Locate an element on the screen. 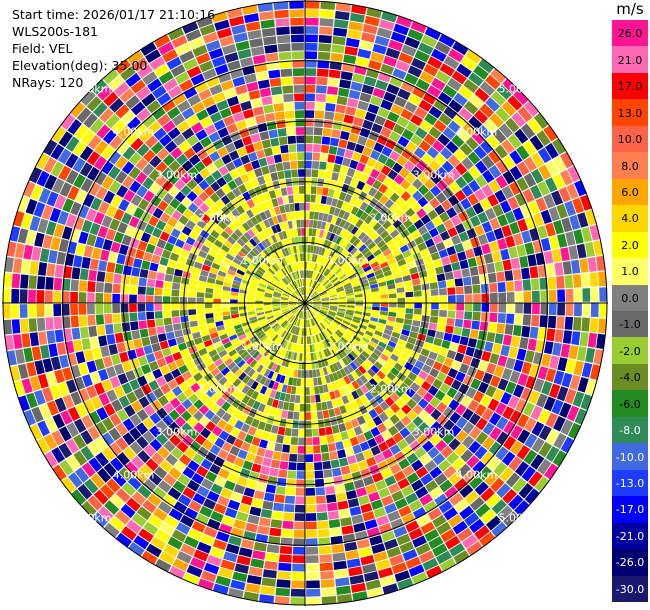 The height and width of the screenshot is (610, 650). colorbar-label: -1.0 is located at coordinates (630, 325).